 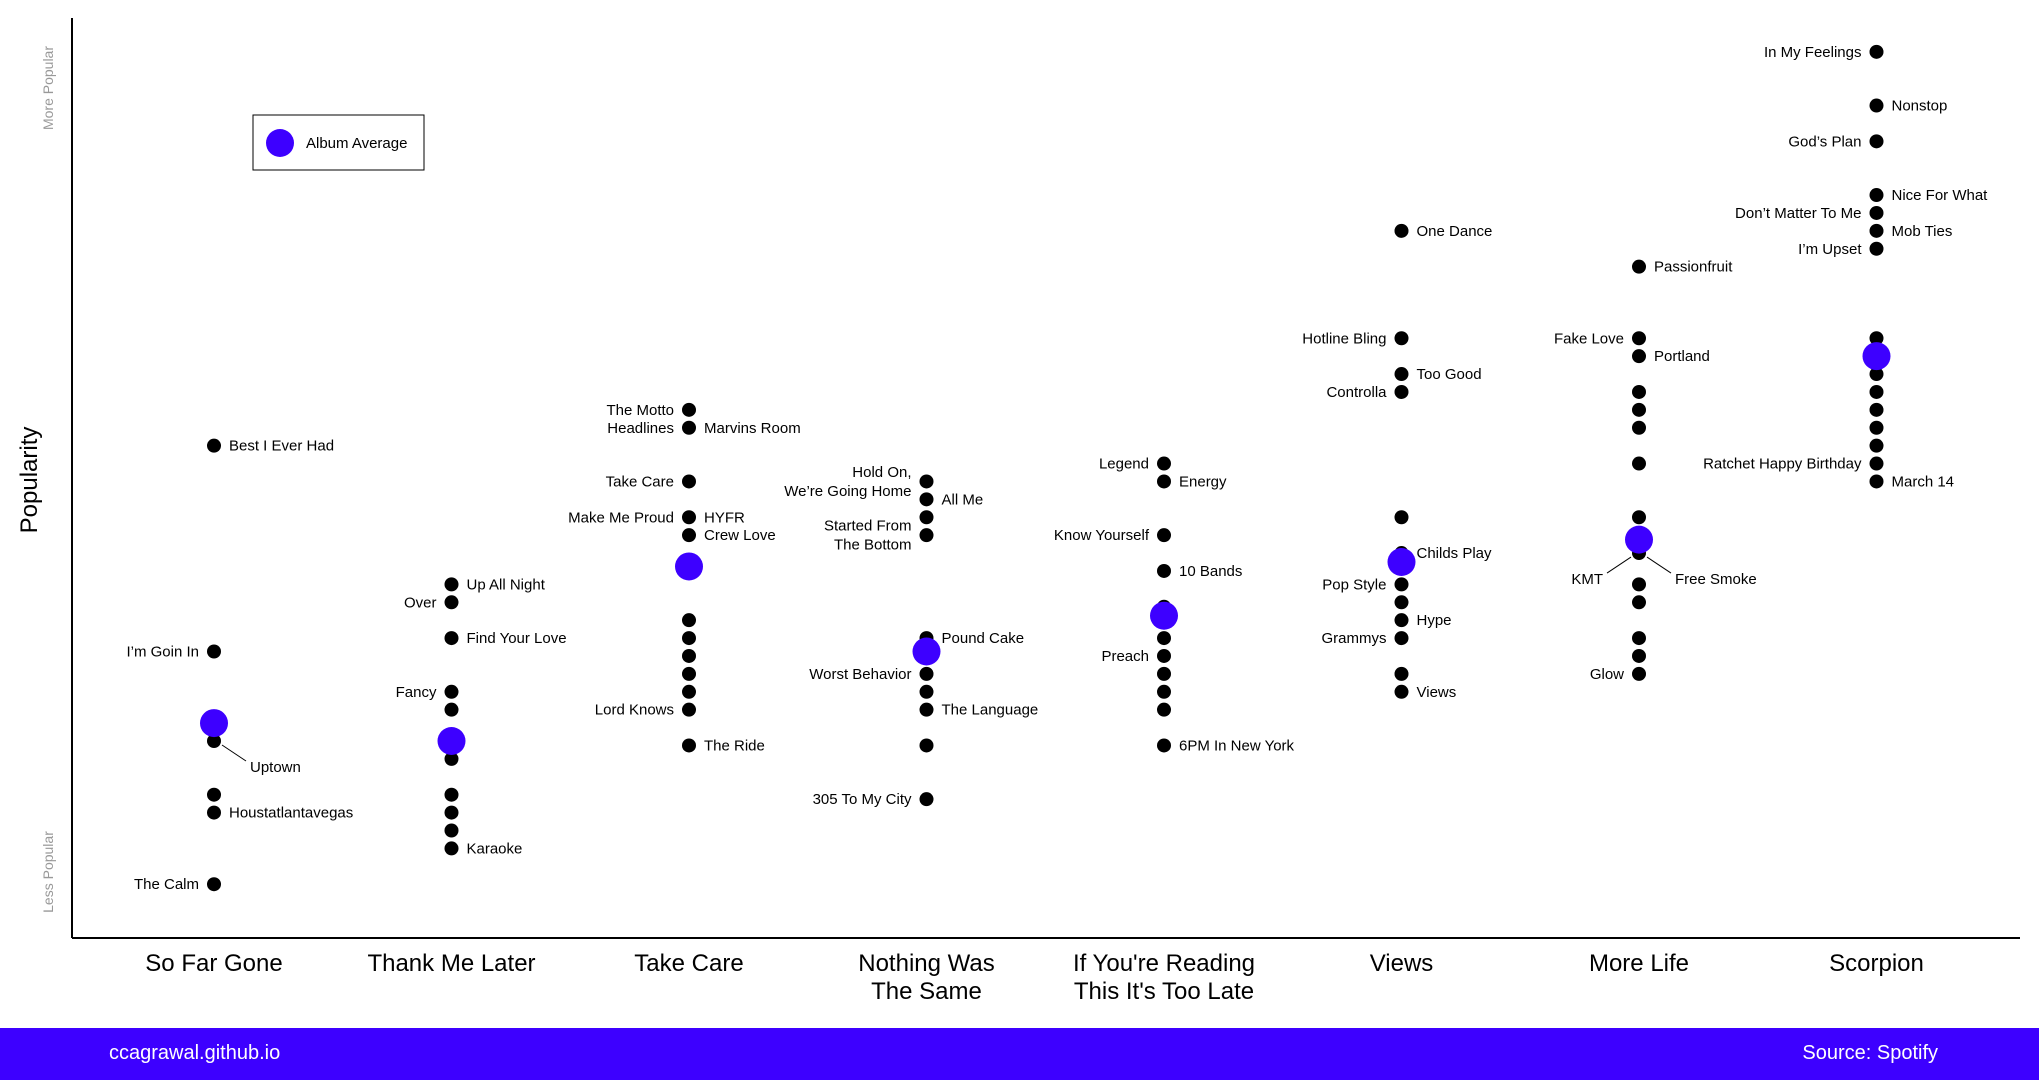 I want to click on track-label: Started From, so click(x=868, y=526).